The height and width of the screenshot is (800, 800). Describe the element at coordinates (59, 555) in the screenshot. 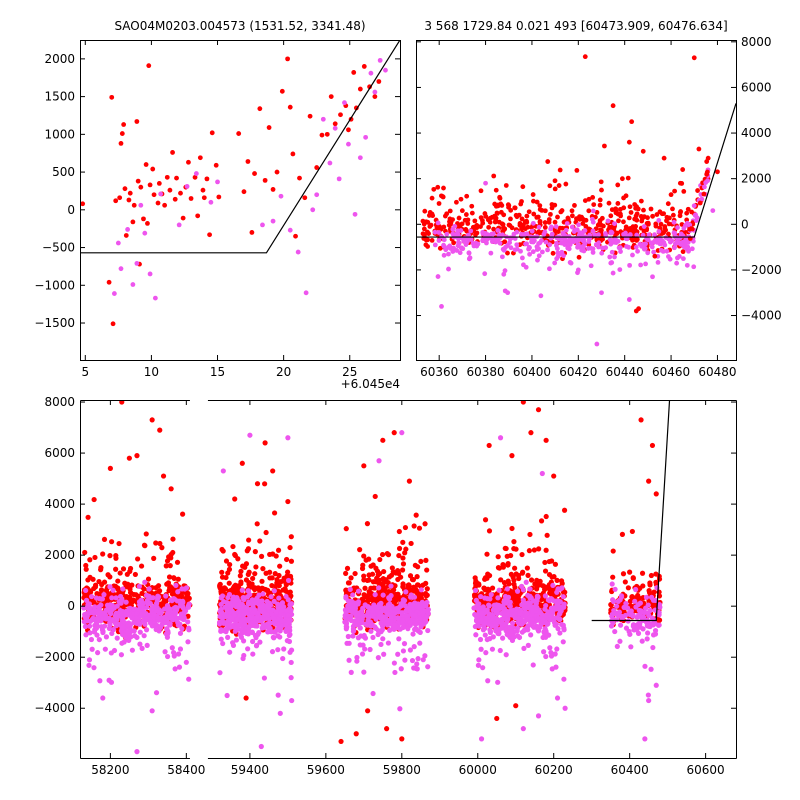

I see `y-tick-label: 2000` at that location.